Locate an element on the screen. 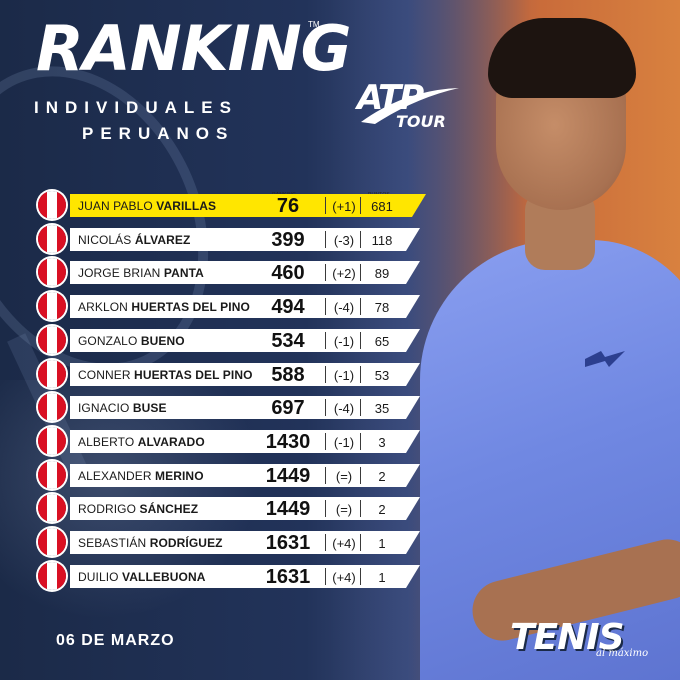 This screenshot has height=680, width=680. player-first-name: ALBERTO is located at coordinates (106, 442).